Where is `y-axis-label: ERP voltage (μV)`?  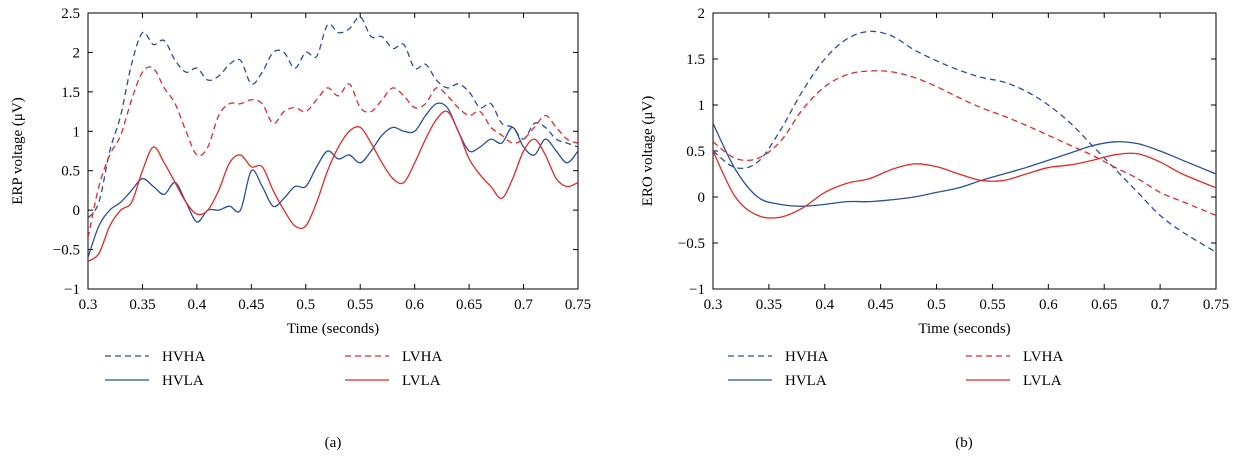
y-axis-label: ERP voltage (μV) is located at coordinates (18, 150).